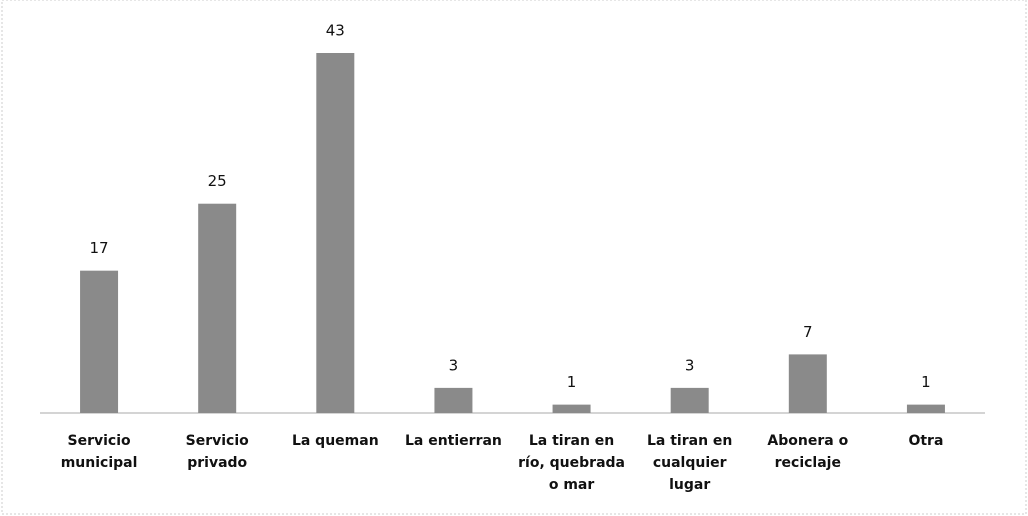  Describe the element at coordinates (335, 441) in the screenshot. I see `x-tick-label: La queman` at that location.